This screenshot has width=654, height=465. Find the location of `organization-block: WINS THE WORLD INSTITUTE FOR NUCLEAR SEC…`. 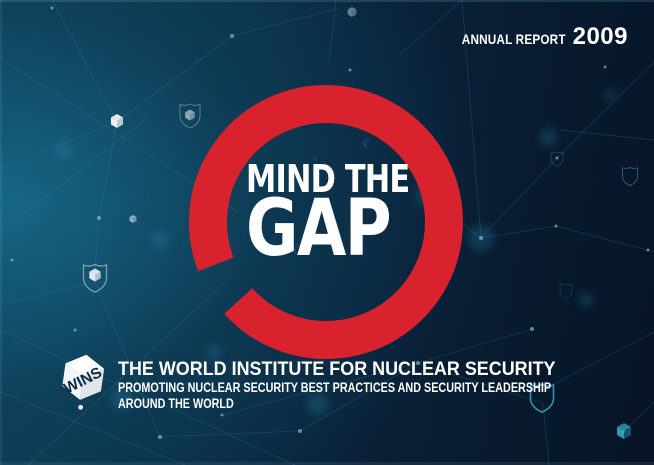

organization-block: WINS THE WORLD INSTITUTE FOR NUCLEAR SEC… is located at coordinates (355, 383).